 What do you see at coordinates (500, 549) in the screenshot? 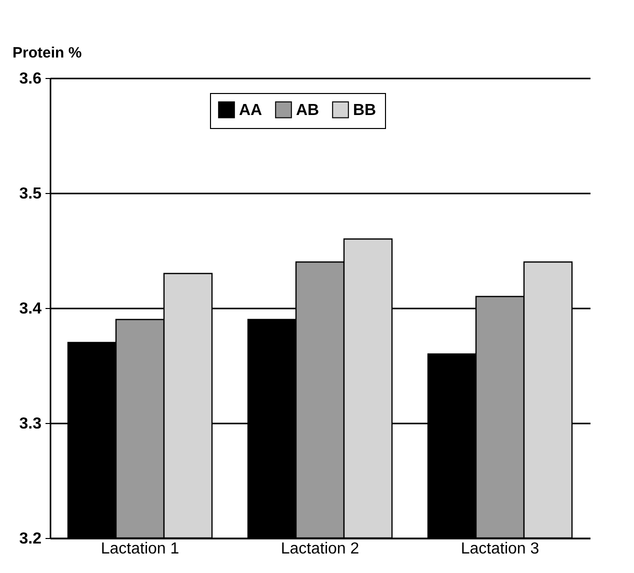
I see `x-tick-label: Lactation 3` at bounding box center [500, 549].